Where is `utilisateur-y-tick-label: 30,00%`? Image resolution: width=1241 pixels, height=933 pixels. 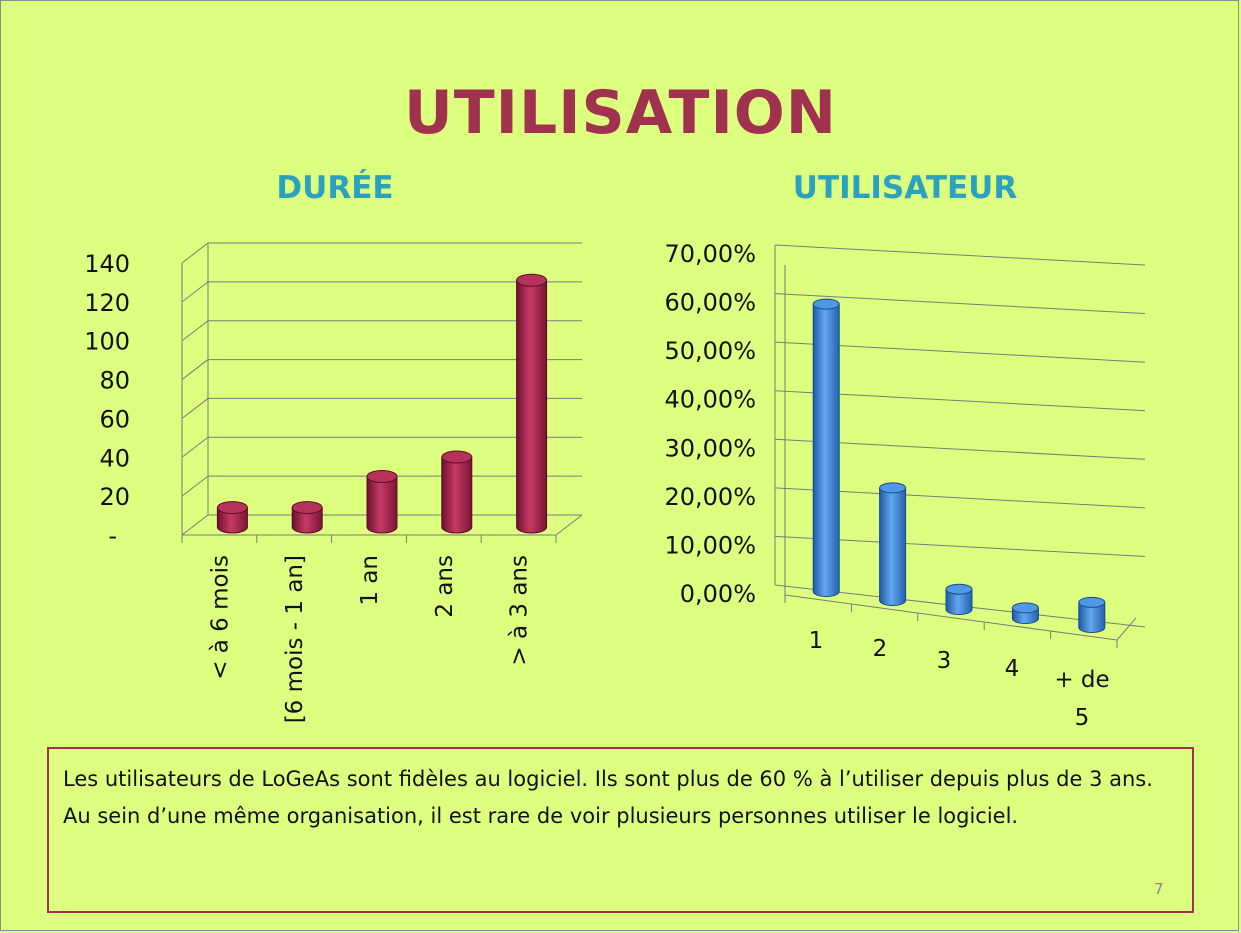 utilisateur-y-tick-label: 30,00% is located at coordinates (710, 448).